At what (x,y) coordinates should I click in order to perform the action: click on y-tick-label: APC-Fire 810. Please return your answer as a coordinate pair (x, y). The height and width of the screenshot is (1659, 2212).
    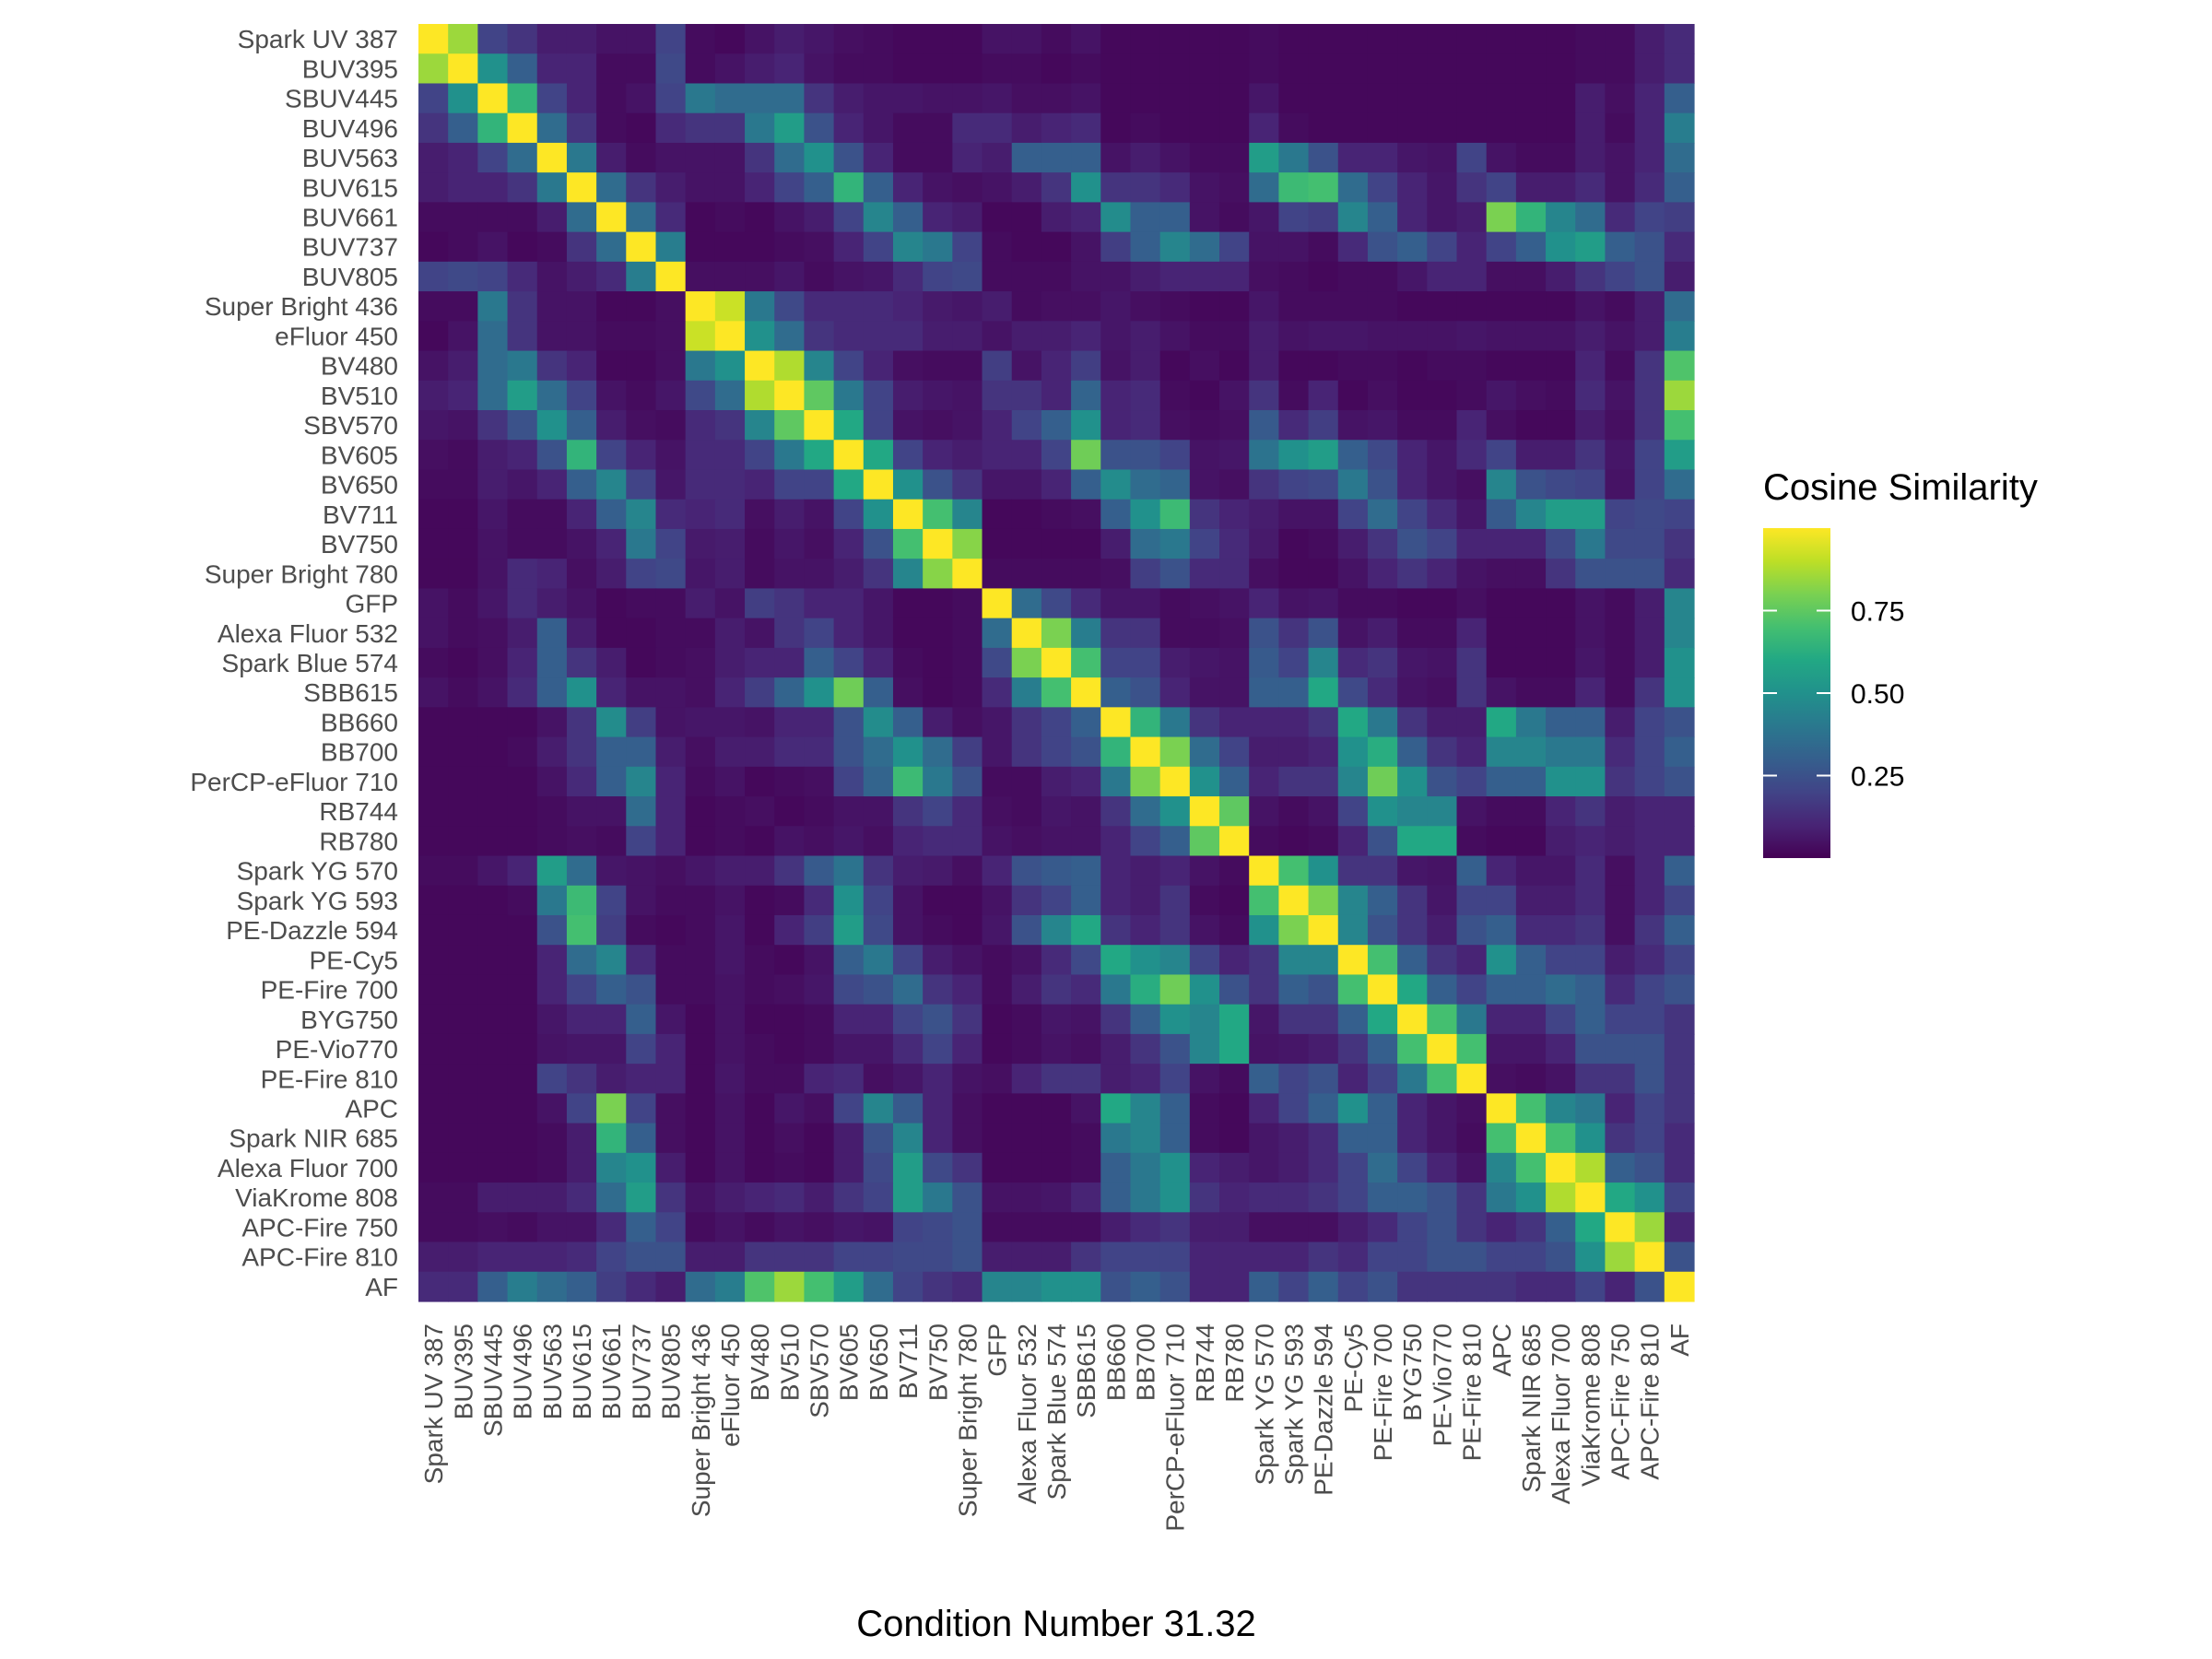
    Looking at the image, I should click on (319, 1257).